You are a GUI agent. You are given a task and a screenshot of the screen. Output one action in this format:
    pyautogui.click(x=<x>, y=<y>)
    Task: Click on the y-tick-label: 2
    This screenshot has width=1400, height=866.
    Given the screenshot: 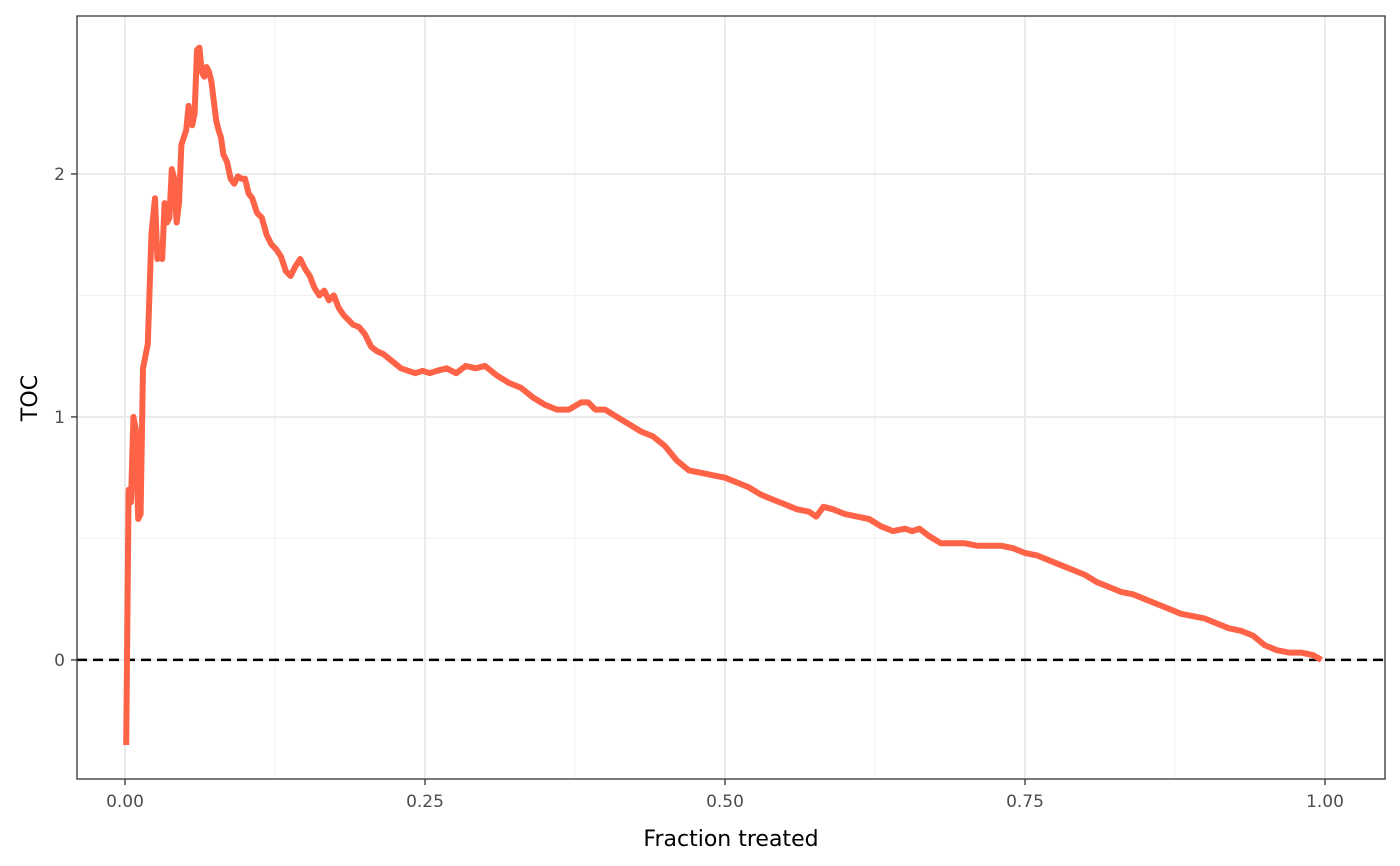 What is the action you would take?
    pyautogui.click(x=59, y=175)
    